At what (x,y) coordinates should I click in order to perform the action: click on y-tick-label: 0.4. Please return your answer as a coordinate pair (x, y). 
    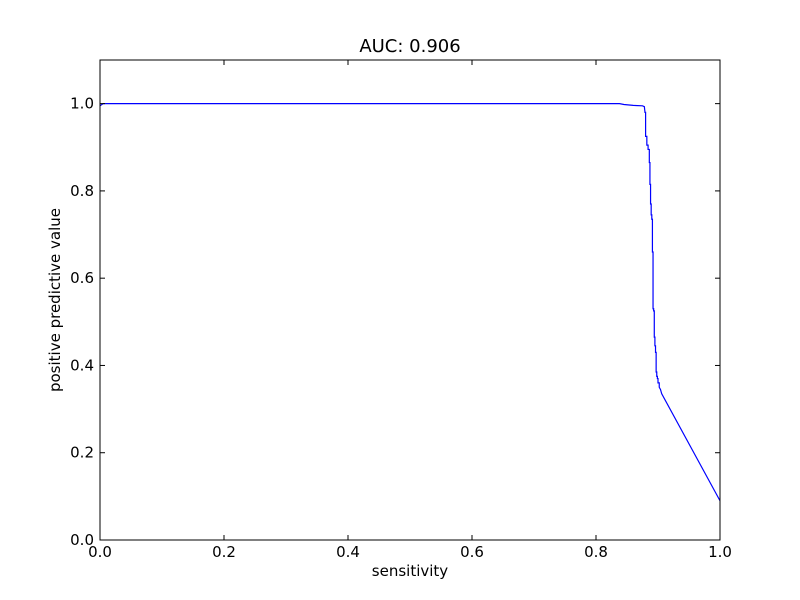
    Looking at the image, I should click on (82, 365).